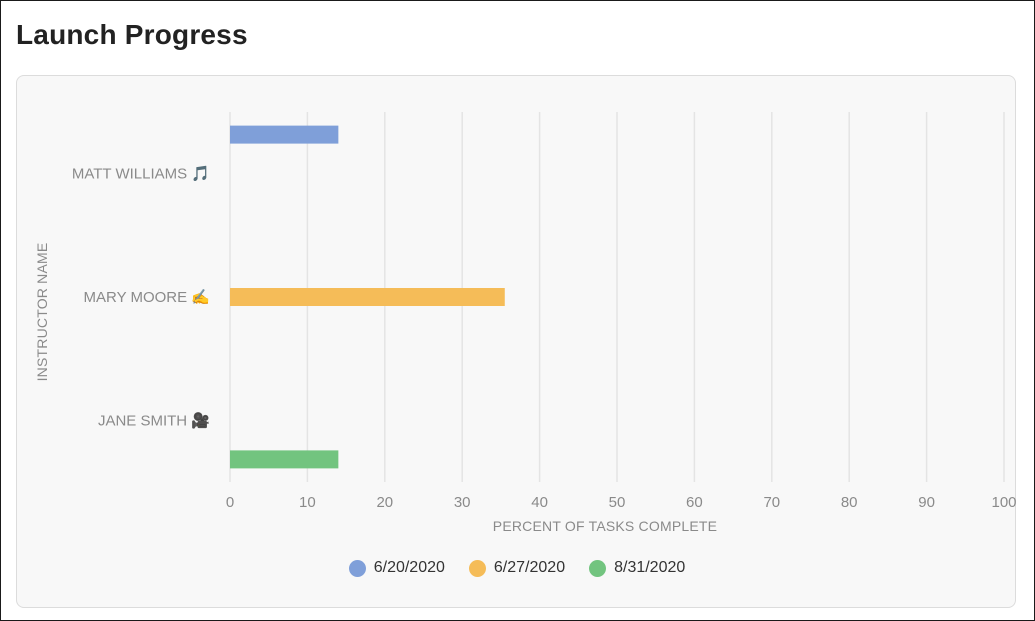 The height and width of the screenshot is (621, 1035). What do you see at coordinates (154, 420) in the screenshot?
I see `y-category-label: JANE SMITH 🎥` at bounding box center [154, 420].